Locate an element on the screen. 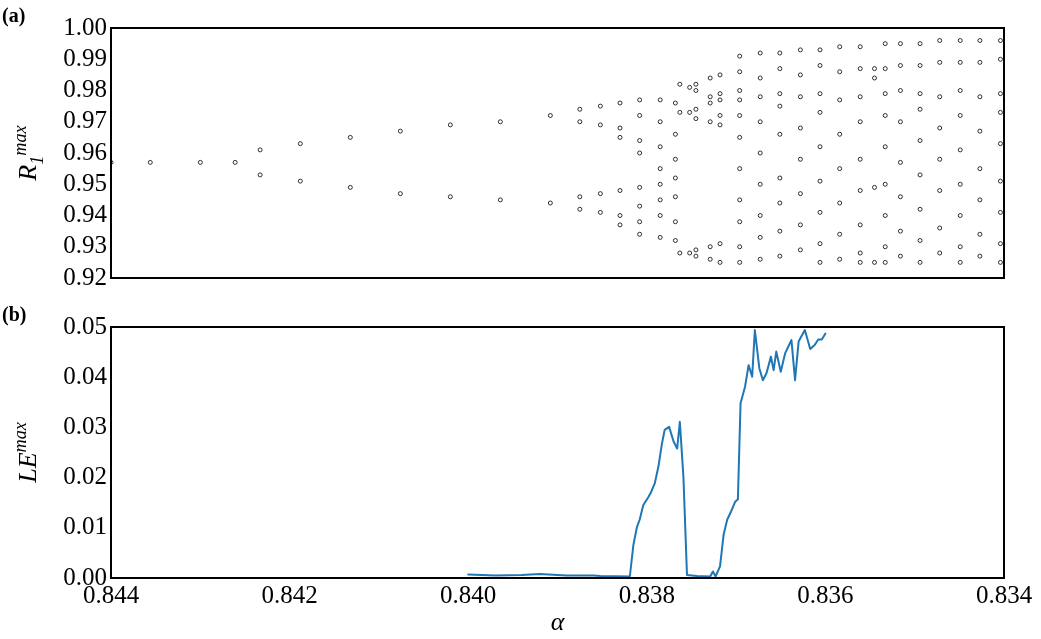 The image size is (1041, 639). y-tick-label: 0.96 is located at coordinates (85, 151).